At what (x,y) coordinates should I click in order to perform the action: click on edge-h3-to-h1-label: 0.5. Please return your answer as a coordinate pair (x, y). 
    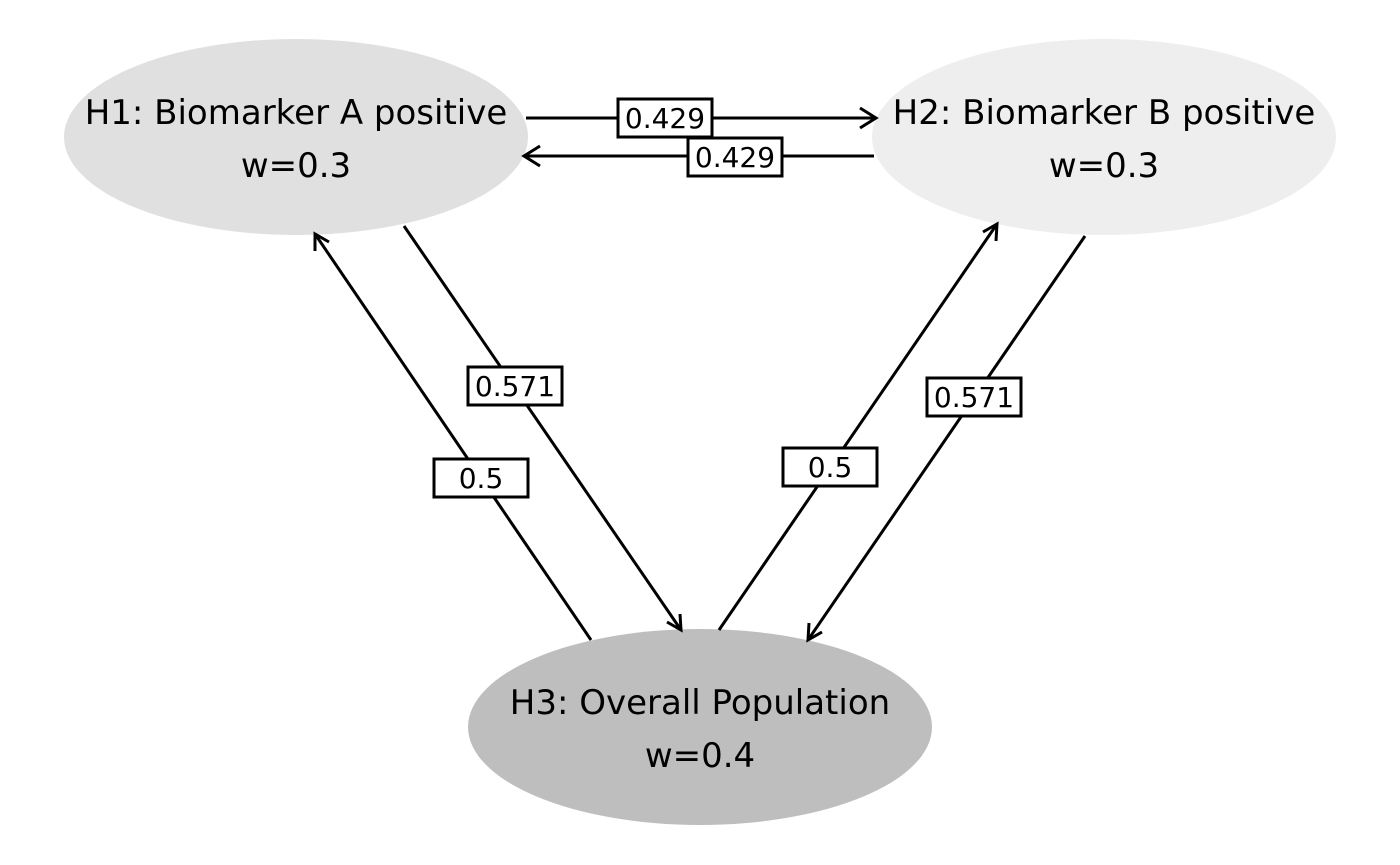
    Looking at the image, I should click on (481, 478).